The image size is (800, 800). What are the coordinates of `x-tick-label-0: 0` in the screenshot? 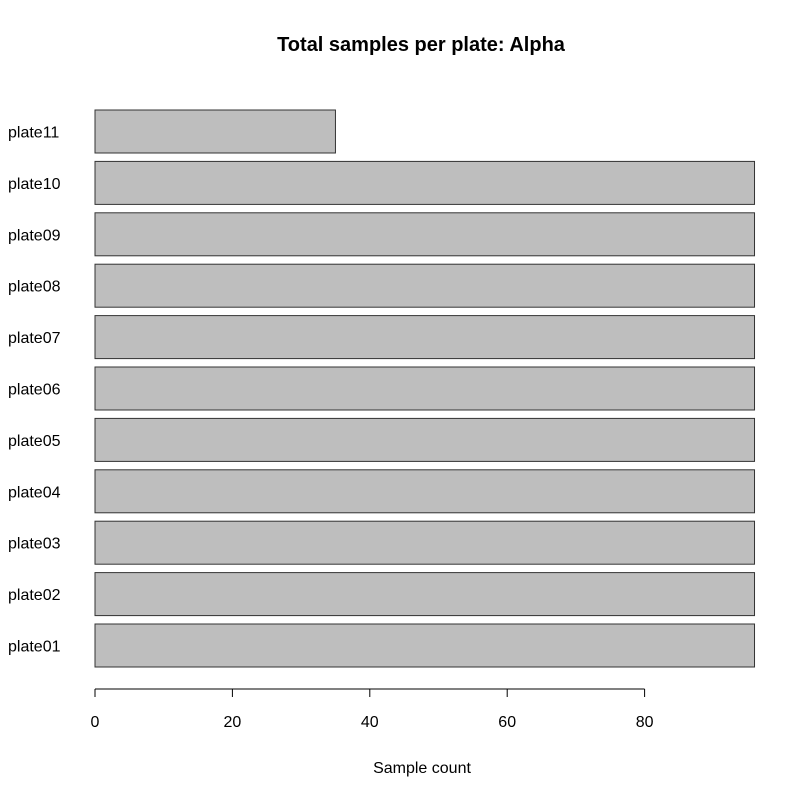 It's located at (95, 722).